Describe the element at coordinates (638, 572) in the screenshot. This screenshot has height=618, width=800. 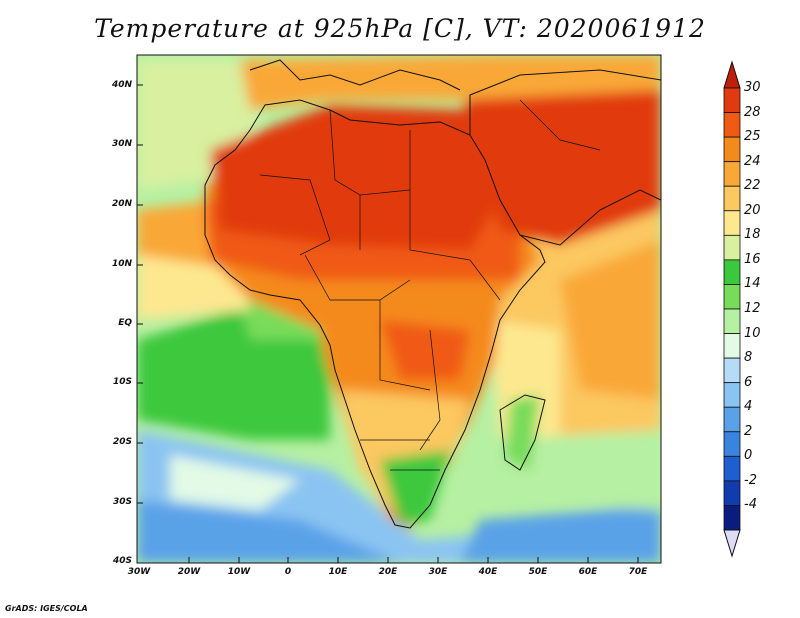
I see `lon-label: 70E` at that location.